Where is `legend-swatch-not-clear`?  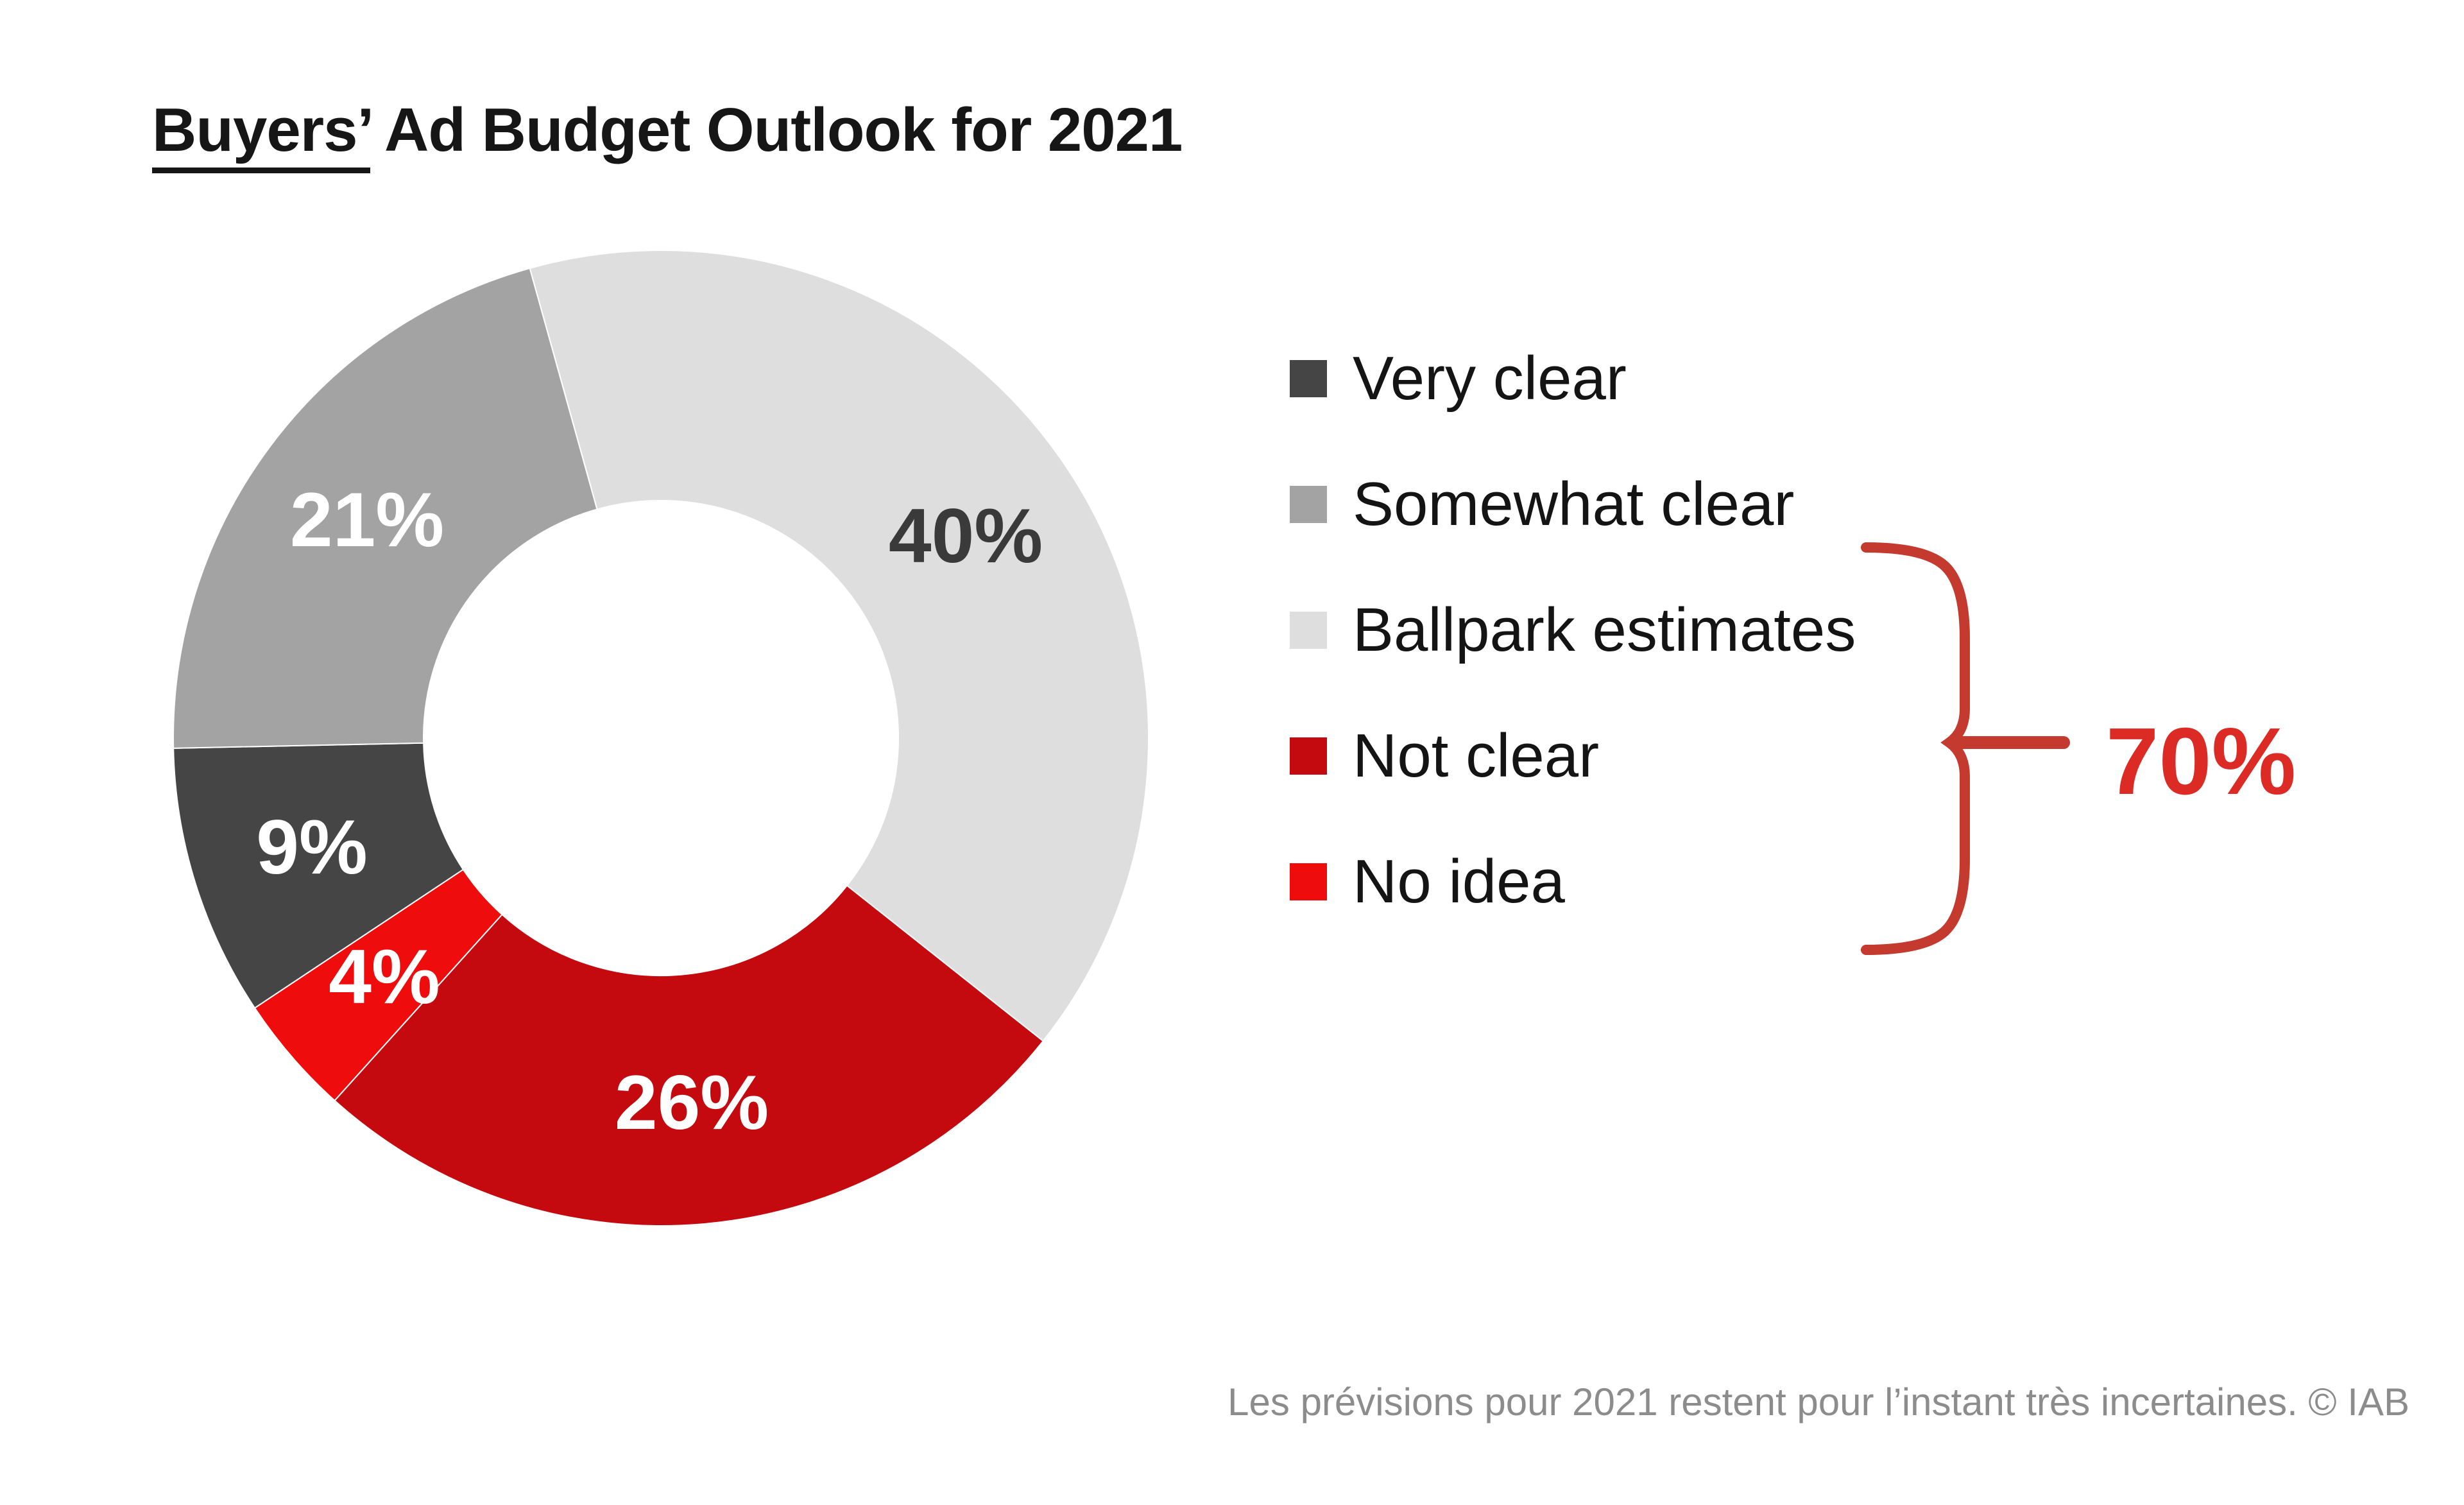 legend-swatch-not-clear is located at coordinates (1309, 756).